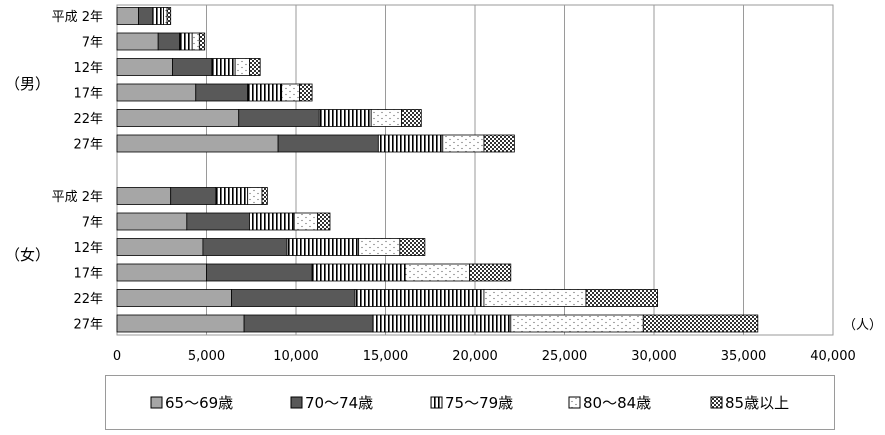 The height and width of the screenshot is (435, 885). I want to click on legend-label: 75～79歳, so click(479, 403).